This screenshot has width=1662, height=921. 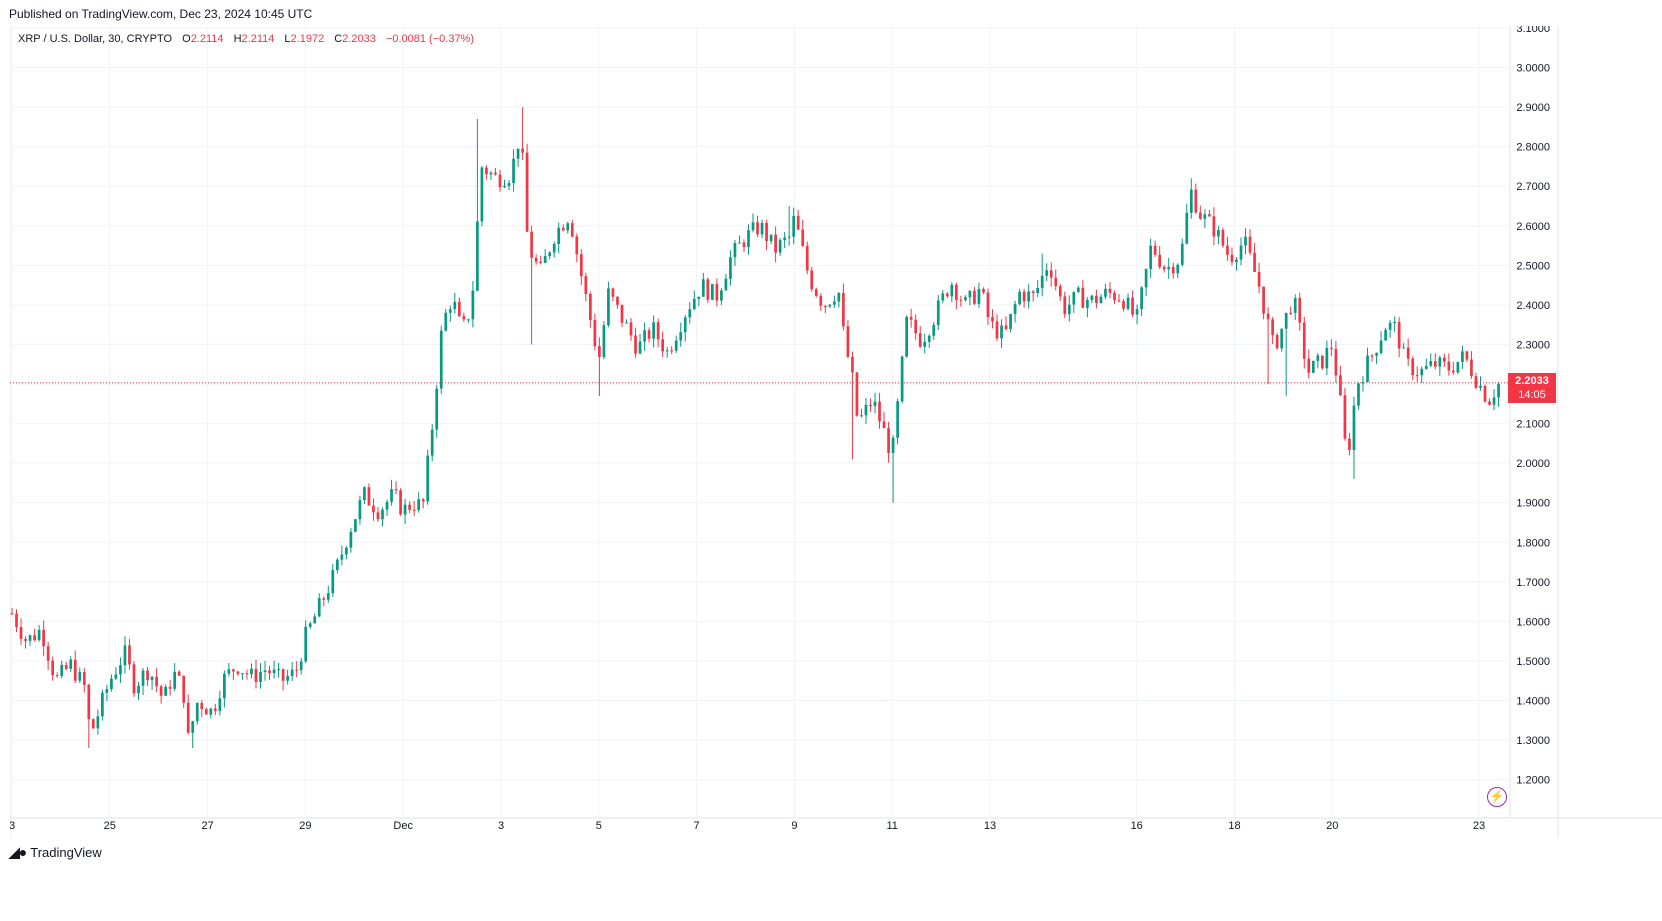 What do you see at coordinates (1533, 504) in the screenshot?
I see `y-tick-label: 1.9000` at bounding box center [1533, 504].